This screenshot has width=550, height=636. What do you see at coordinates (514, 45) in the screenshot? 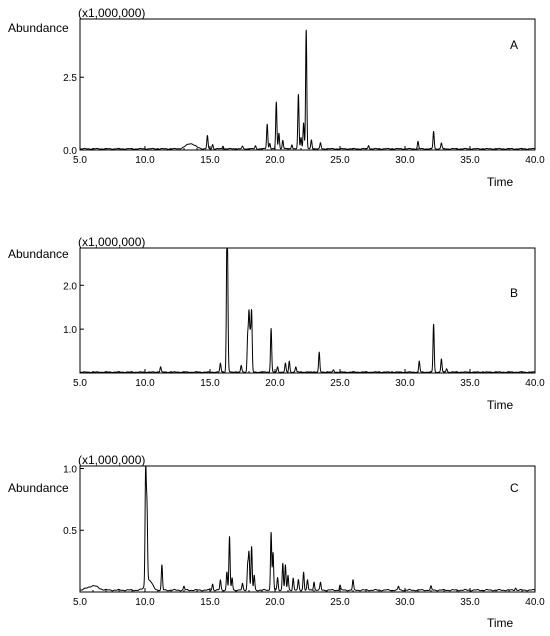
I see `panel-a-label: A` at bounding box center [514, 45].